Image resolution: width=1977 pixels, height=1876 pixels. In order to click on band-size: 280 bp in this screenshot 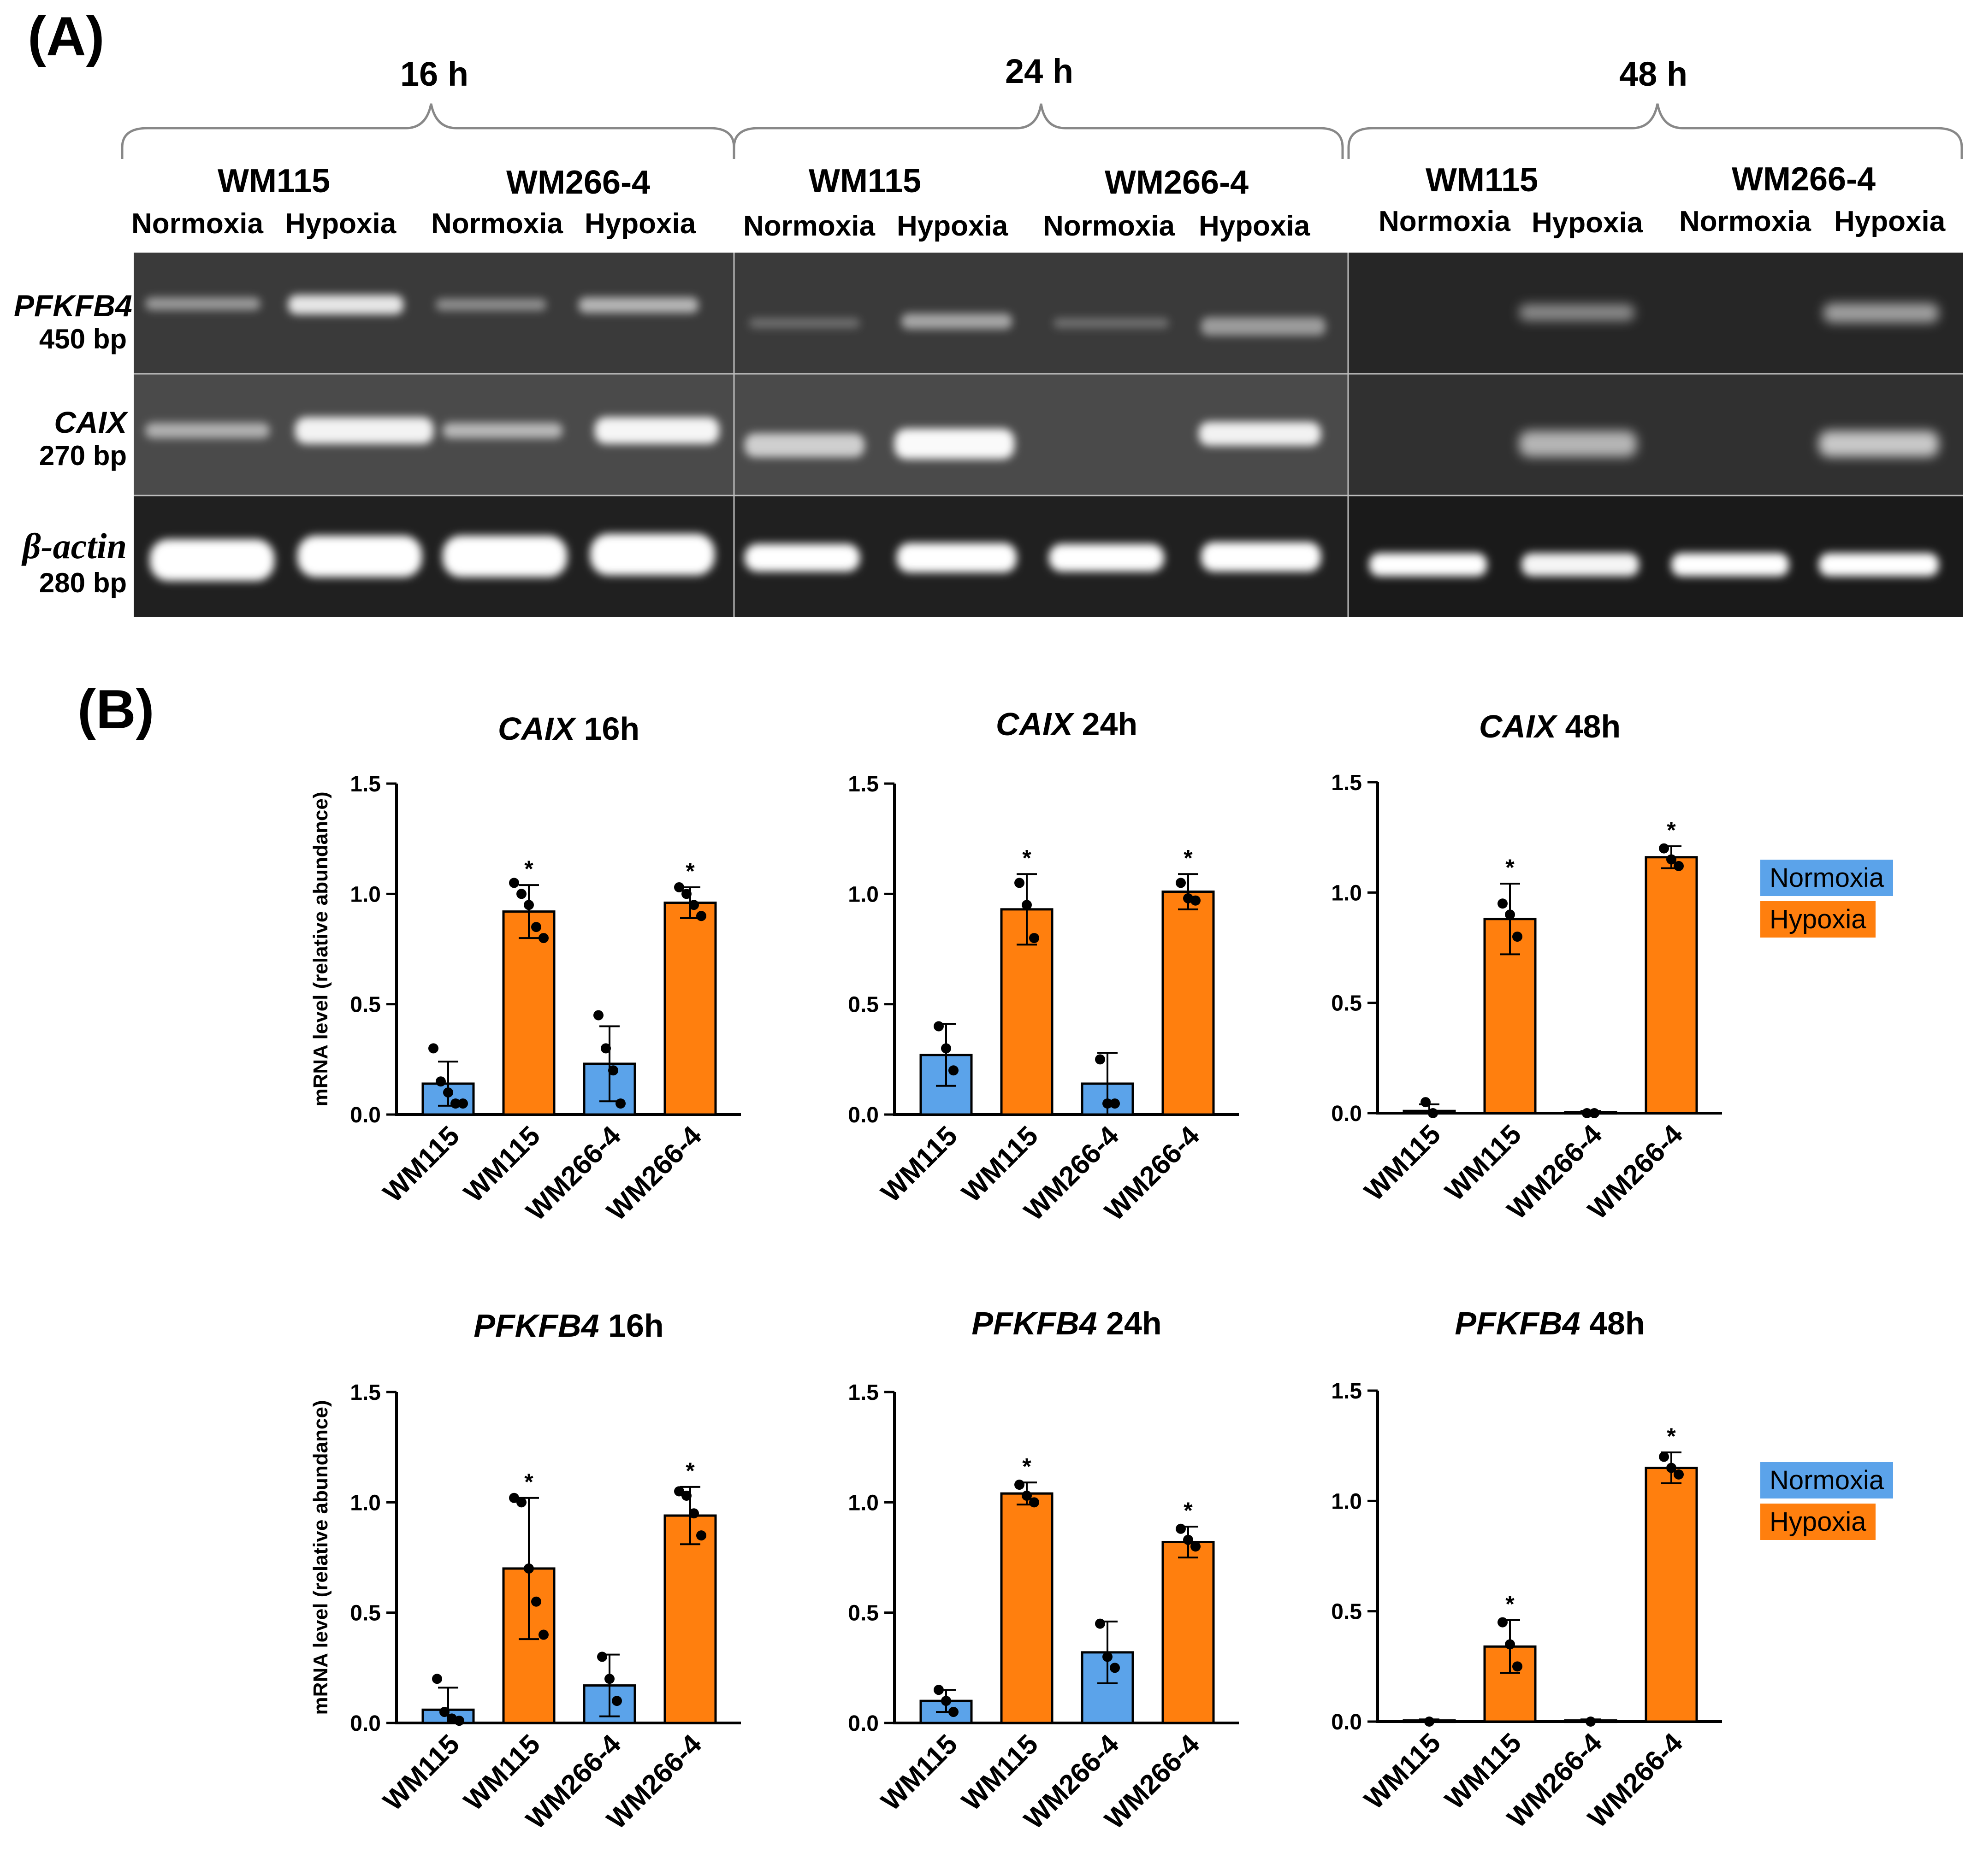, I will do `click(83, 583)`.